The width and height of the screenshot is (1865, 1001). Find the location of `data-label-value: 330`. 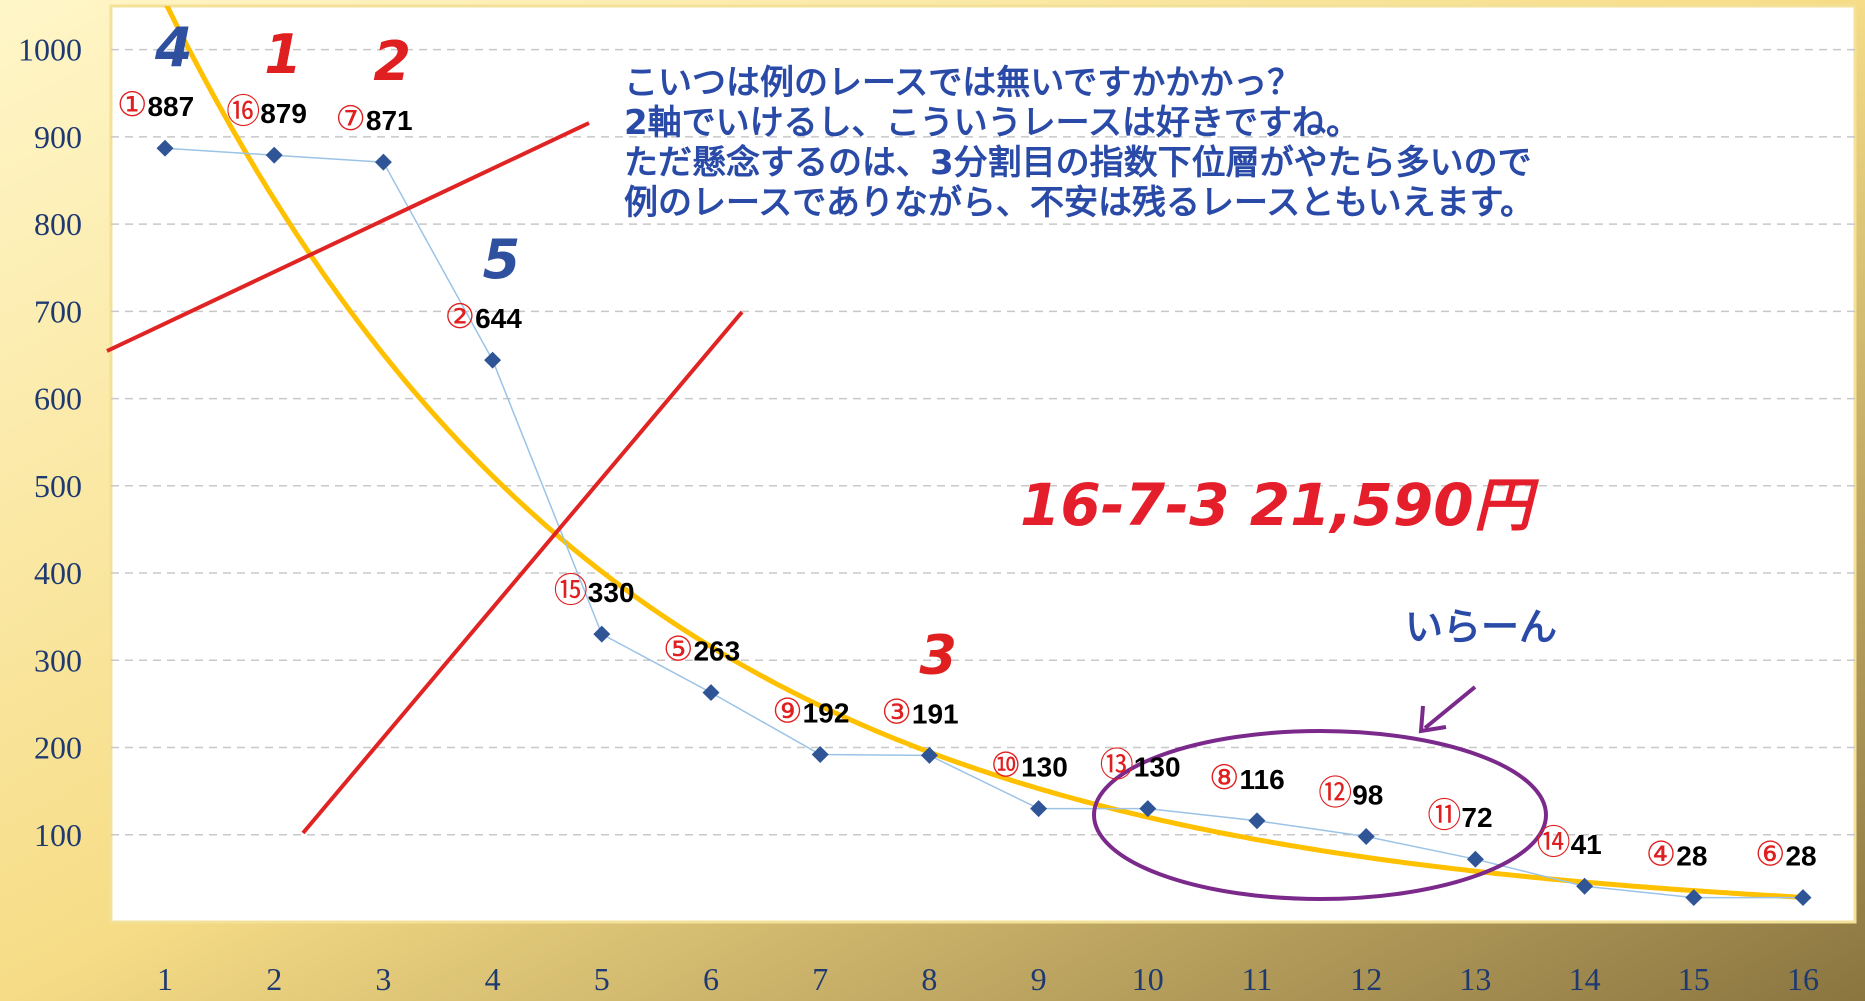

data-label-value: 330 is located at coordinates (611, 592).